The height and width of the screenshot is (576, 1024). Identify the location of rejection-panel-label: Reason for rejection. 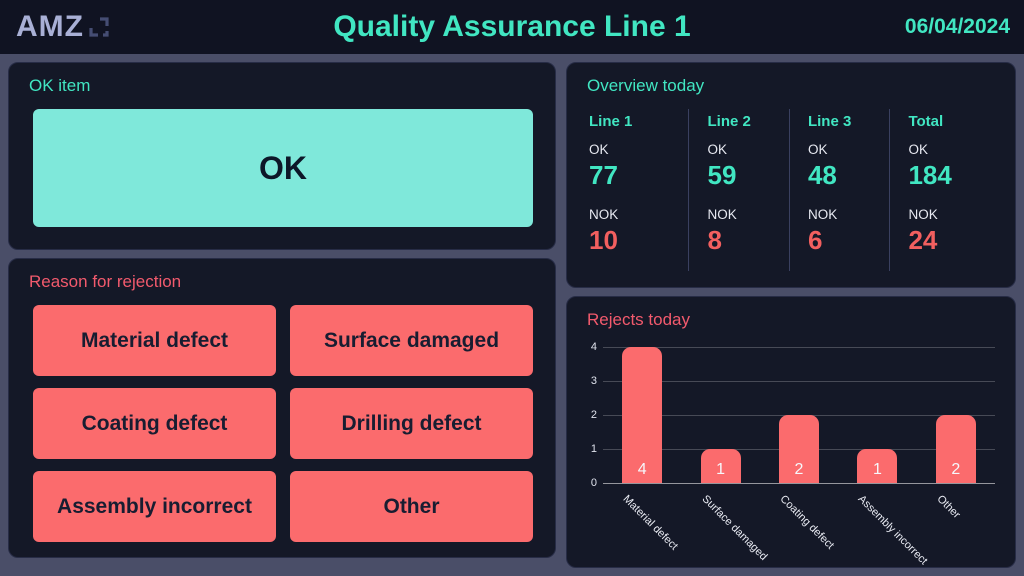
(105, 281).